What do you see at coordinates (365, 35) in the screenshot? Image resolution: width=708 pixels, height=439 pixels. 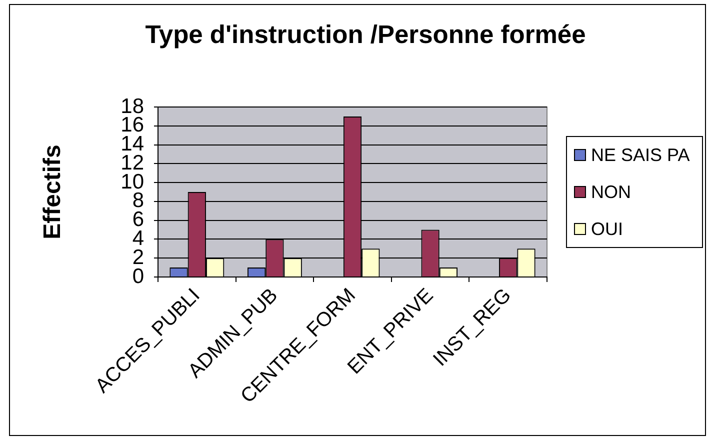 I see `chart-title: Type d'instruction /Personne formée` at bounding box center [365, 35].